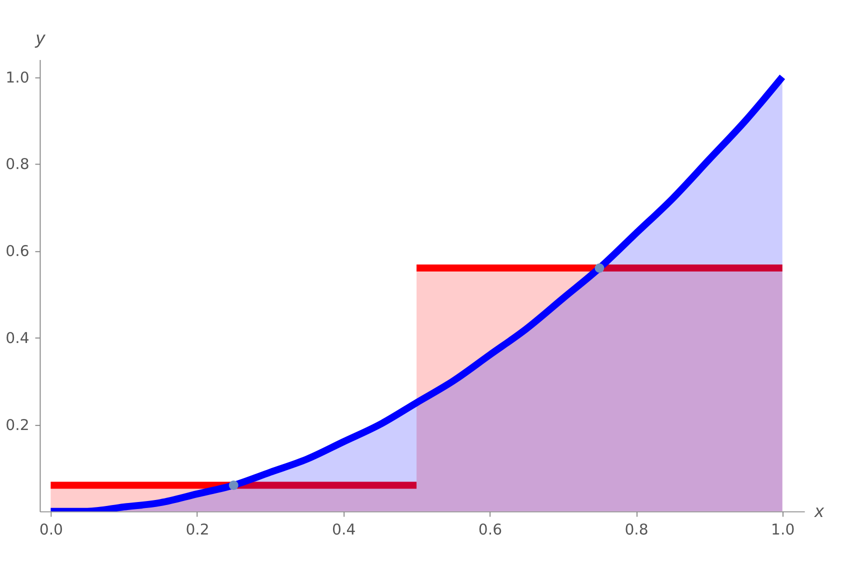 The height and width of the screenshot is (561, 853). What do you see at coordinates (51, 529) in the screenshot?
I see `x-tick-label: 0.0` at bounding box center [51, 529].